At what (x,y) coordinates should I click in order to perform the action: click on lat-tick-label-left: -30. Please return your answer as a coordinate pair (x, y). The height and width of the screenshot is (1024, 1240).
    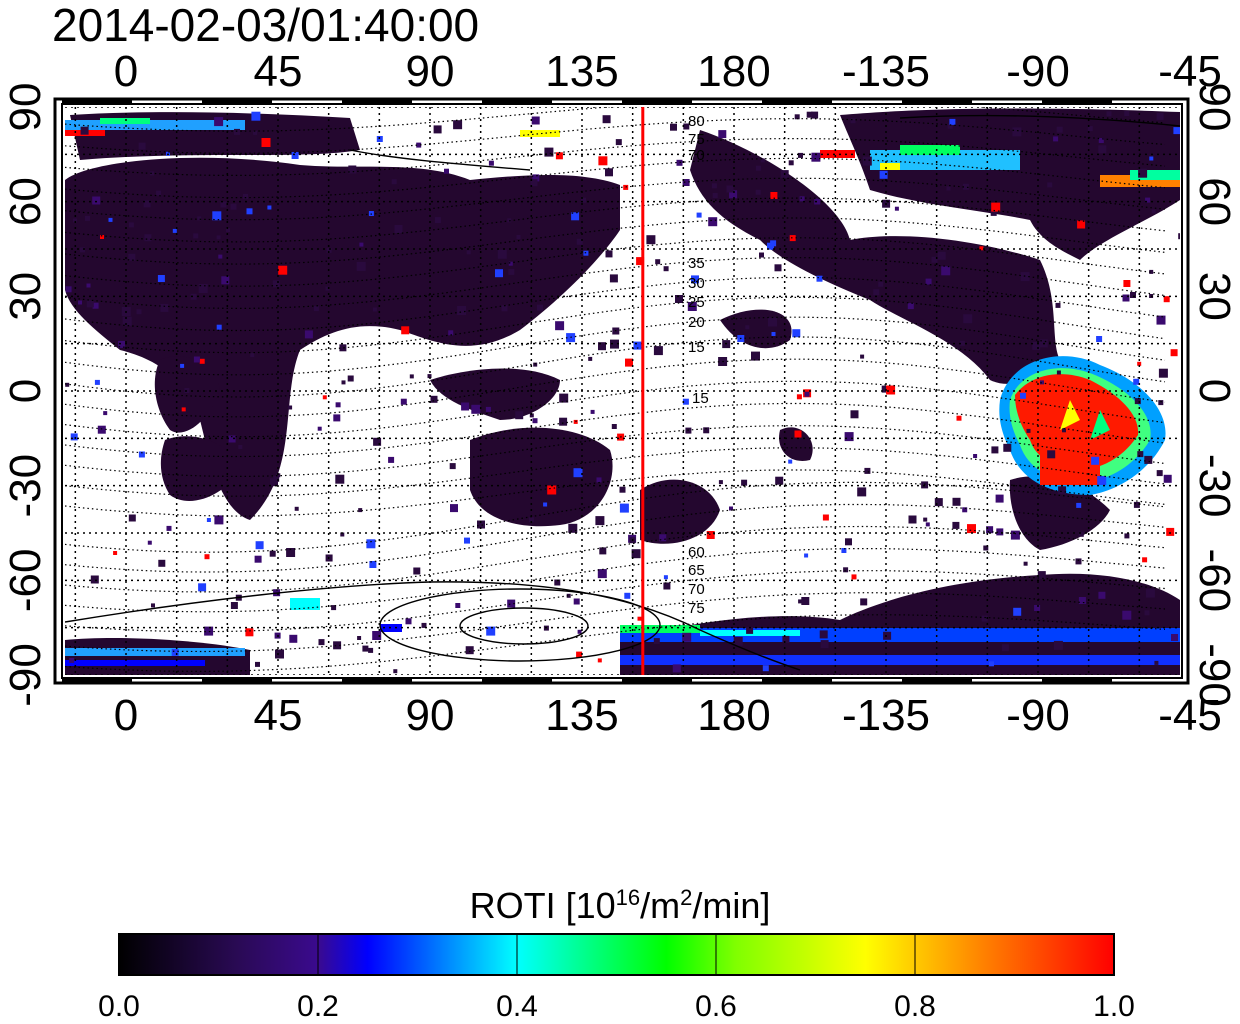
    Looking at the image, I should click on (25, 486).